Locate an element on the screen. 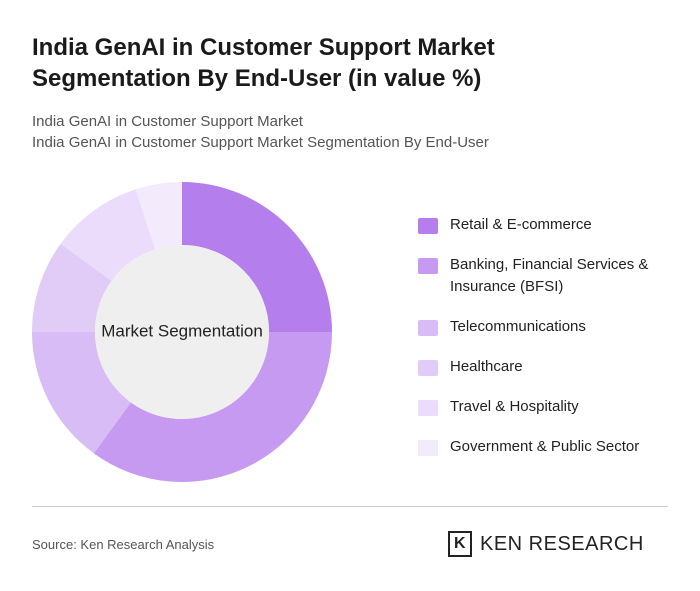  donut-hole is located at coordinates (182, 332).